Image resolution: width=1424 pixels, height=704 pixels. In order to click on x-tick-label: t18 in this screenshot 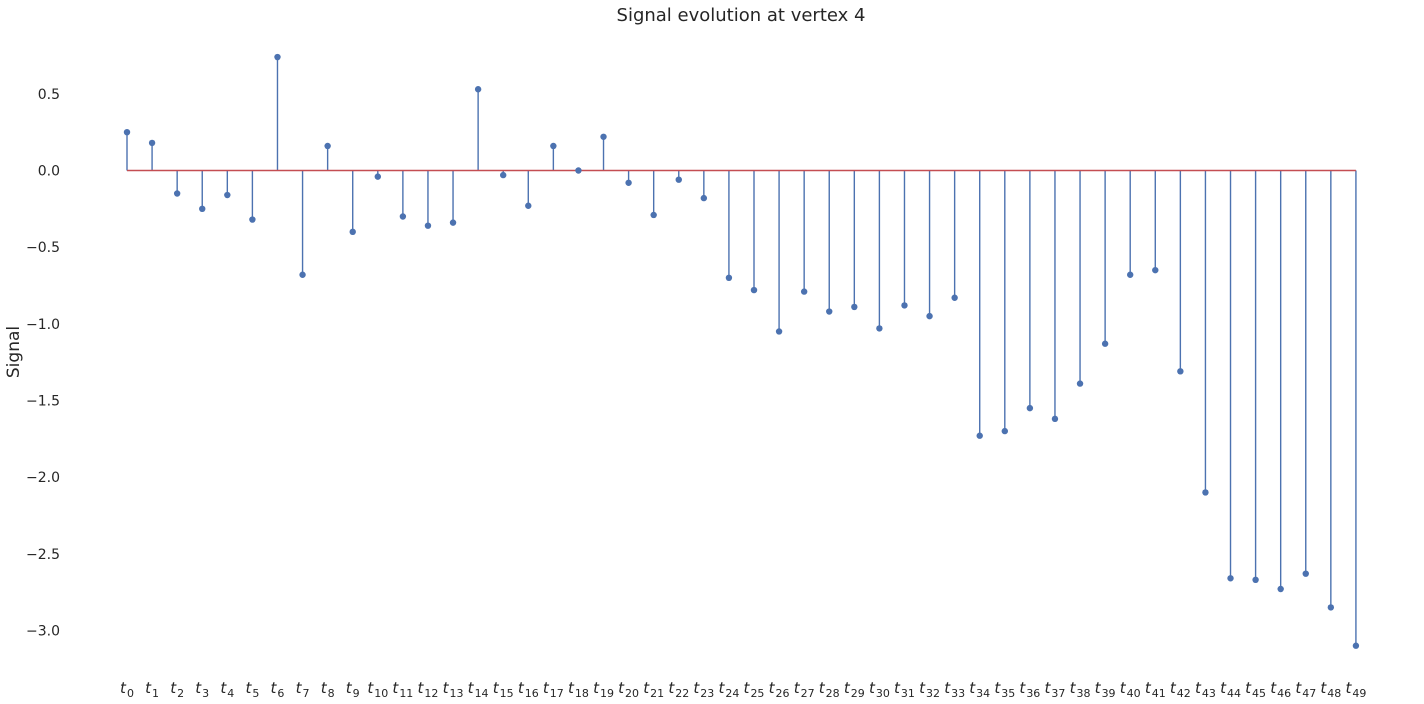, I will do `click(578, 689)`.